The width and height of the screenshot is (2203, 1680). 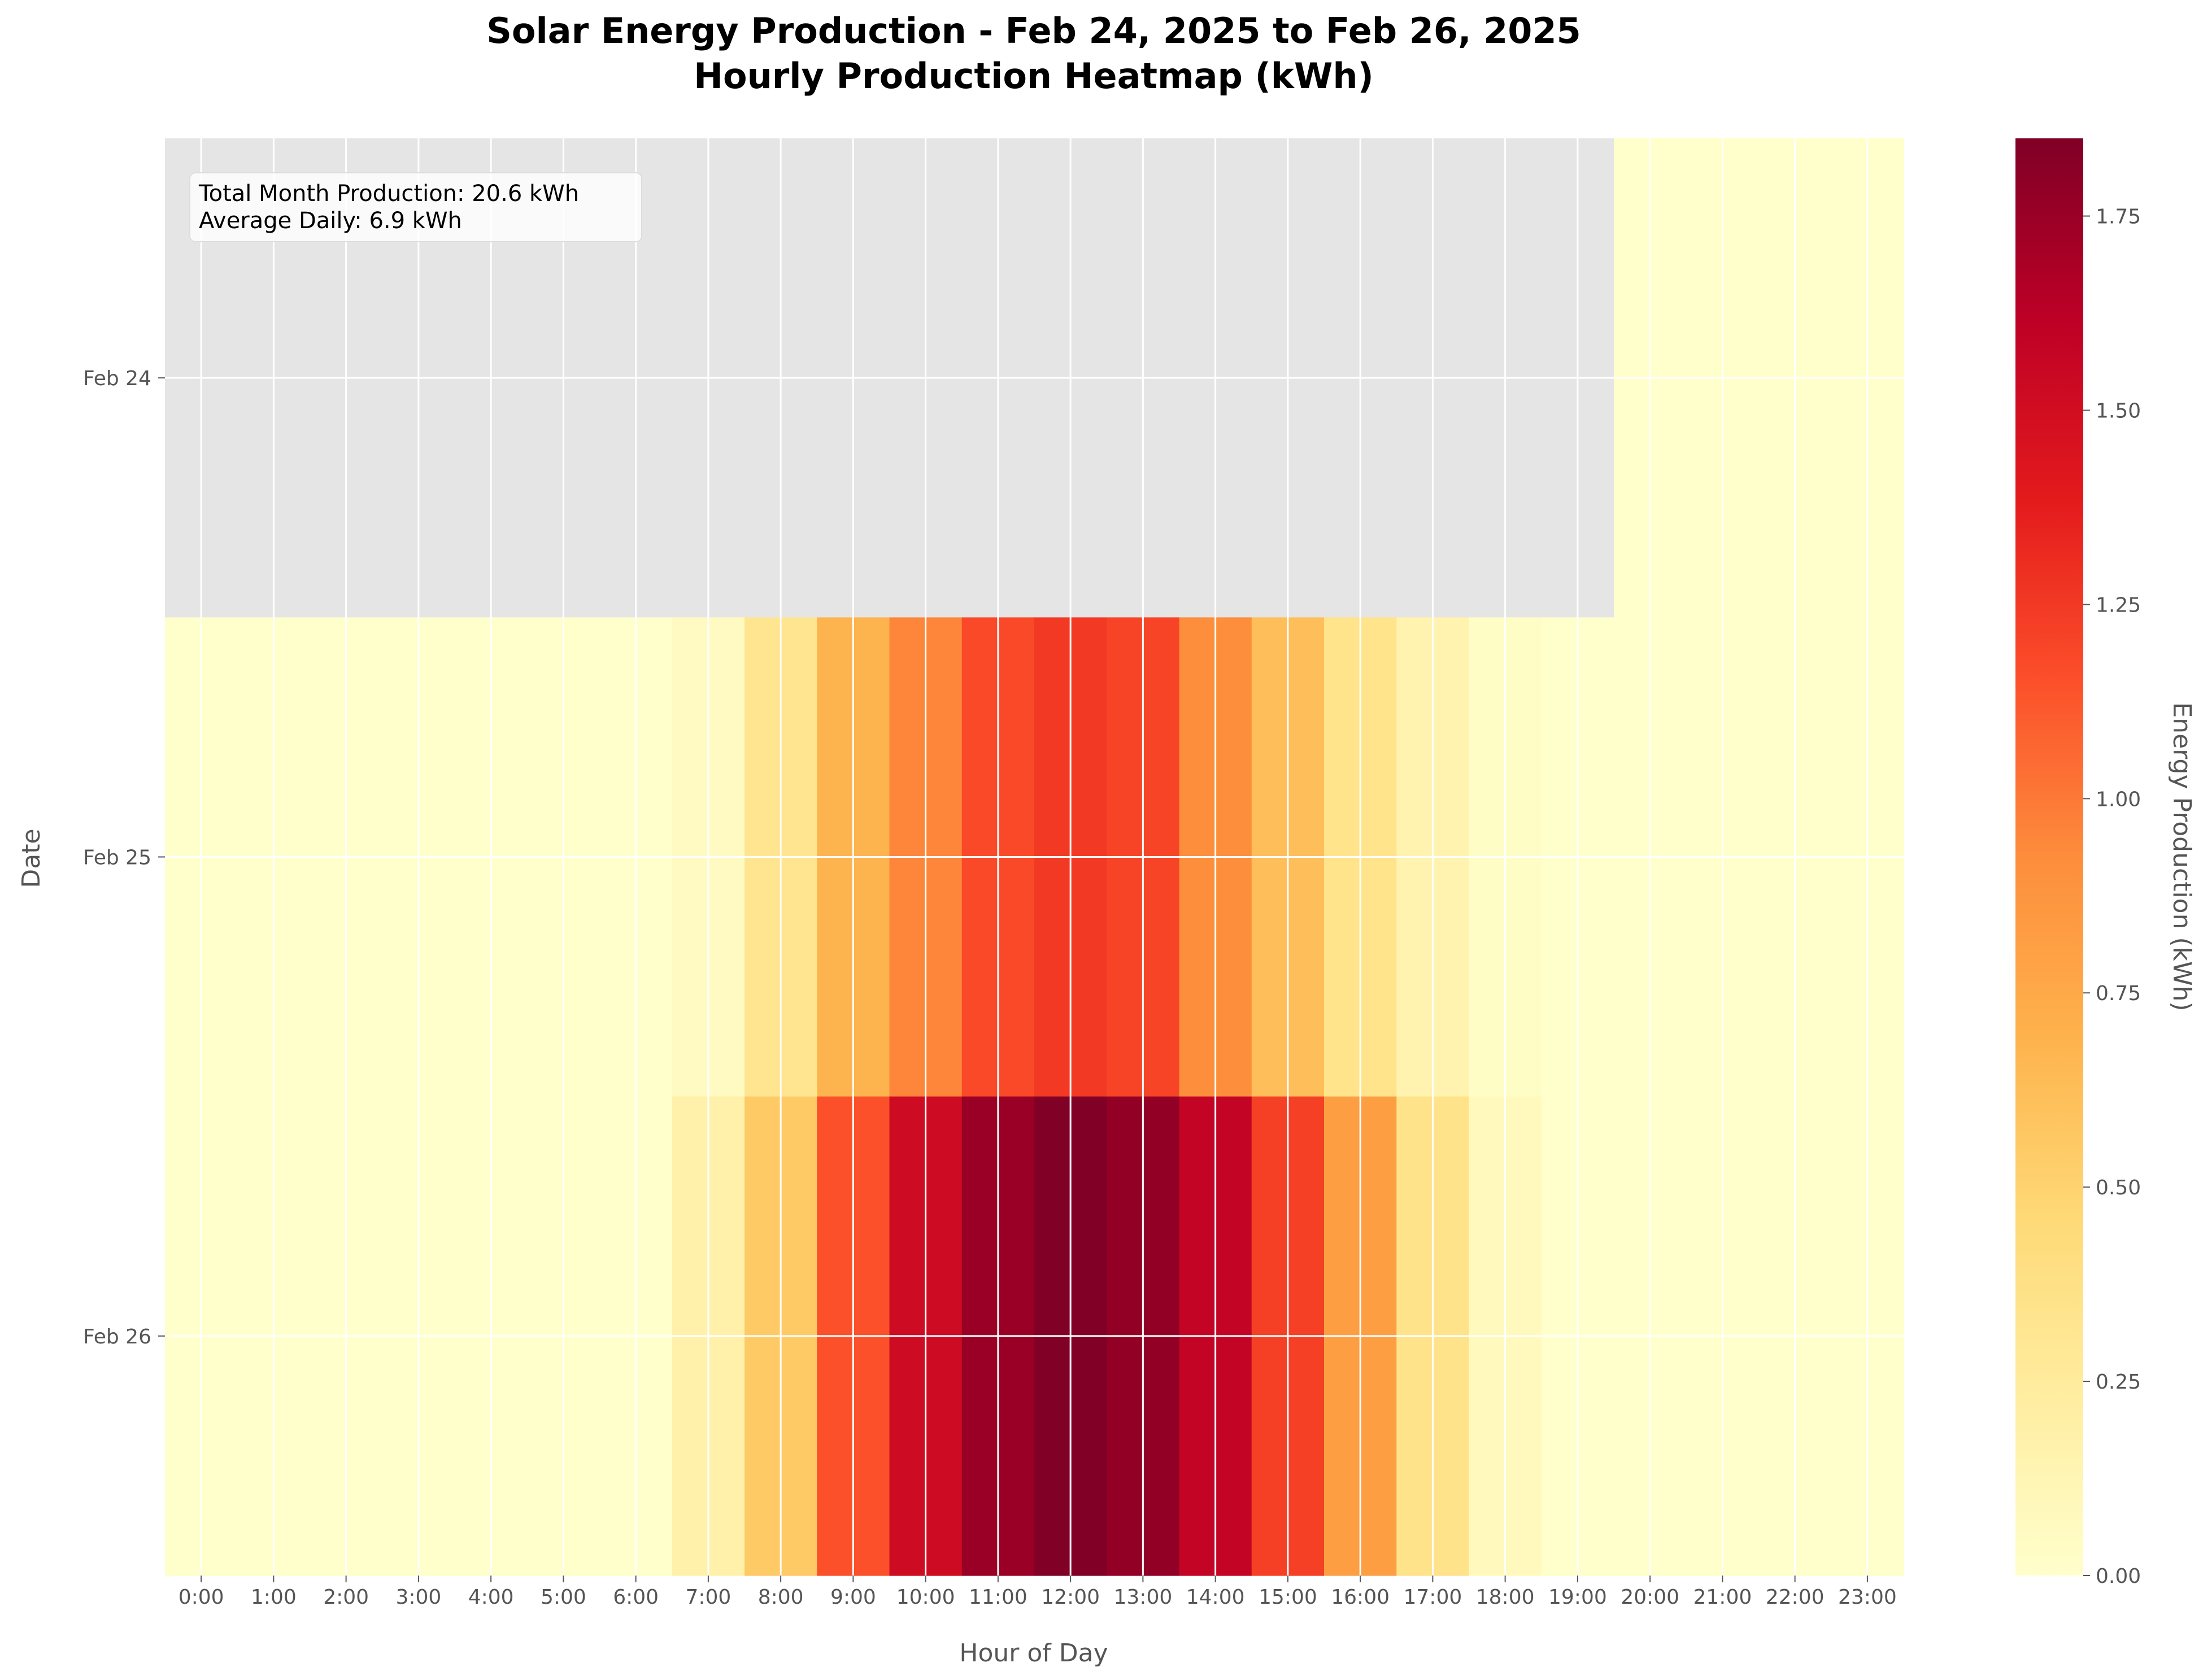 What do you see at coordinates (31, 858) in the screenshot?
I see `y-axis-label: Date` at bounding box center [31, 858].